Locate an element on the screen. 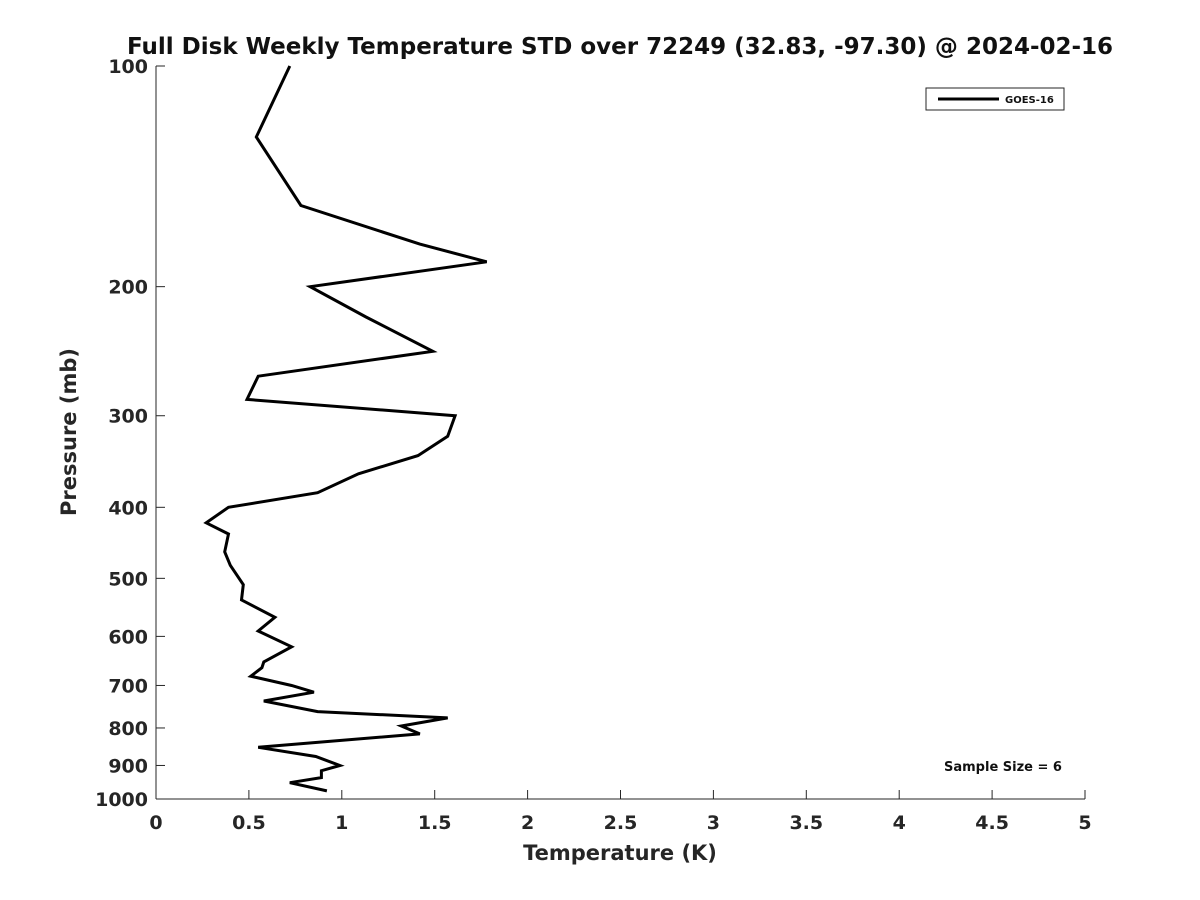 The height and width of the screenshot is (900, 1200). x-tick-group: 0 0.5 1 1.5 2 2.5 3 3.5 4 4.5 5 is located at coordinates (620, 812).